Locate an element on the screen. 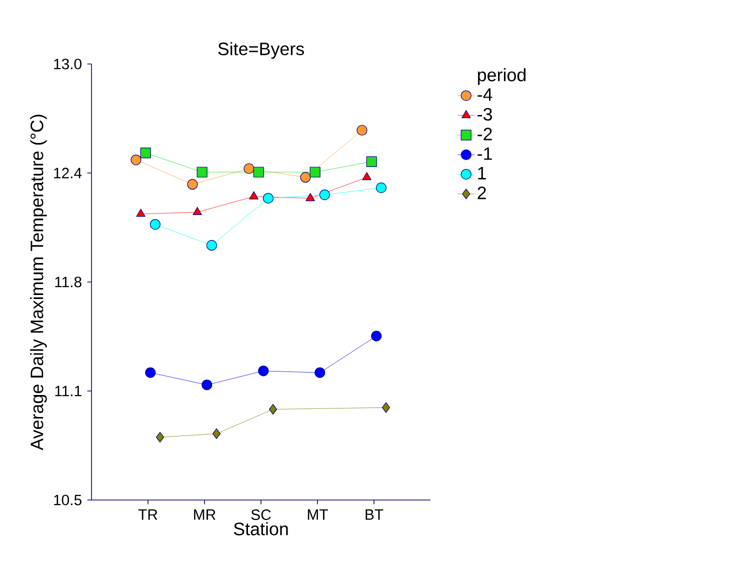  y-tick-label: 13.0 is located at coordinates (68, 64).